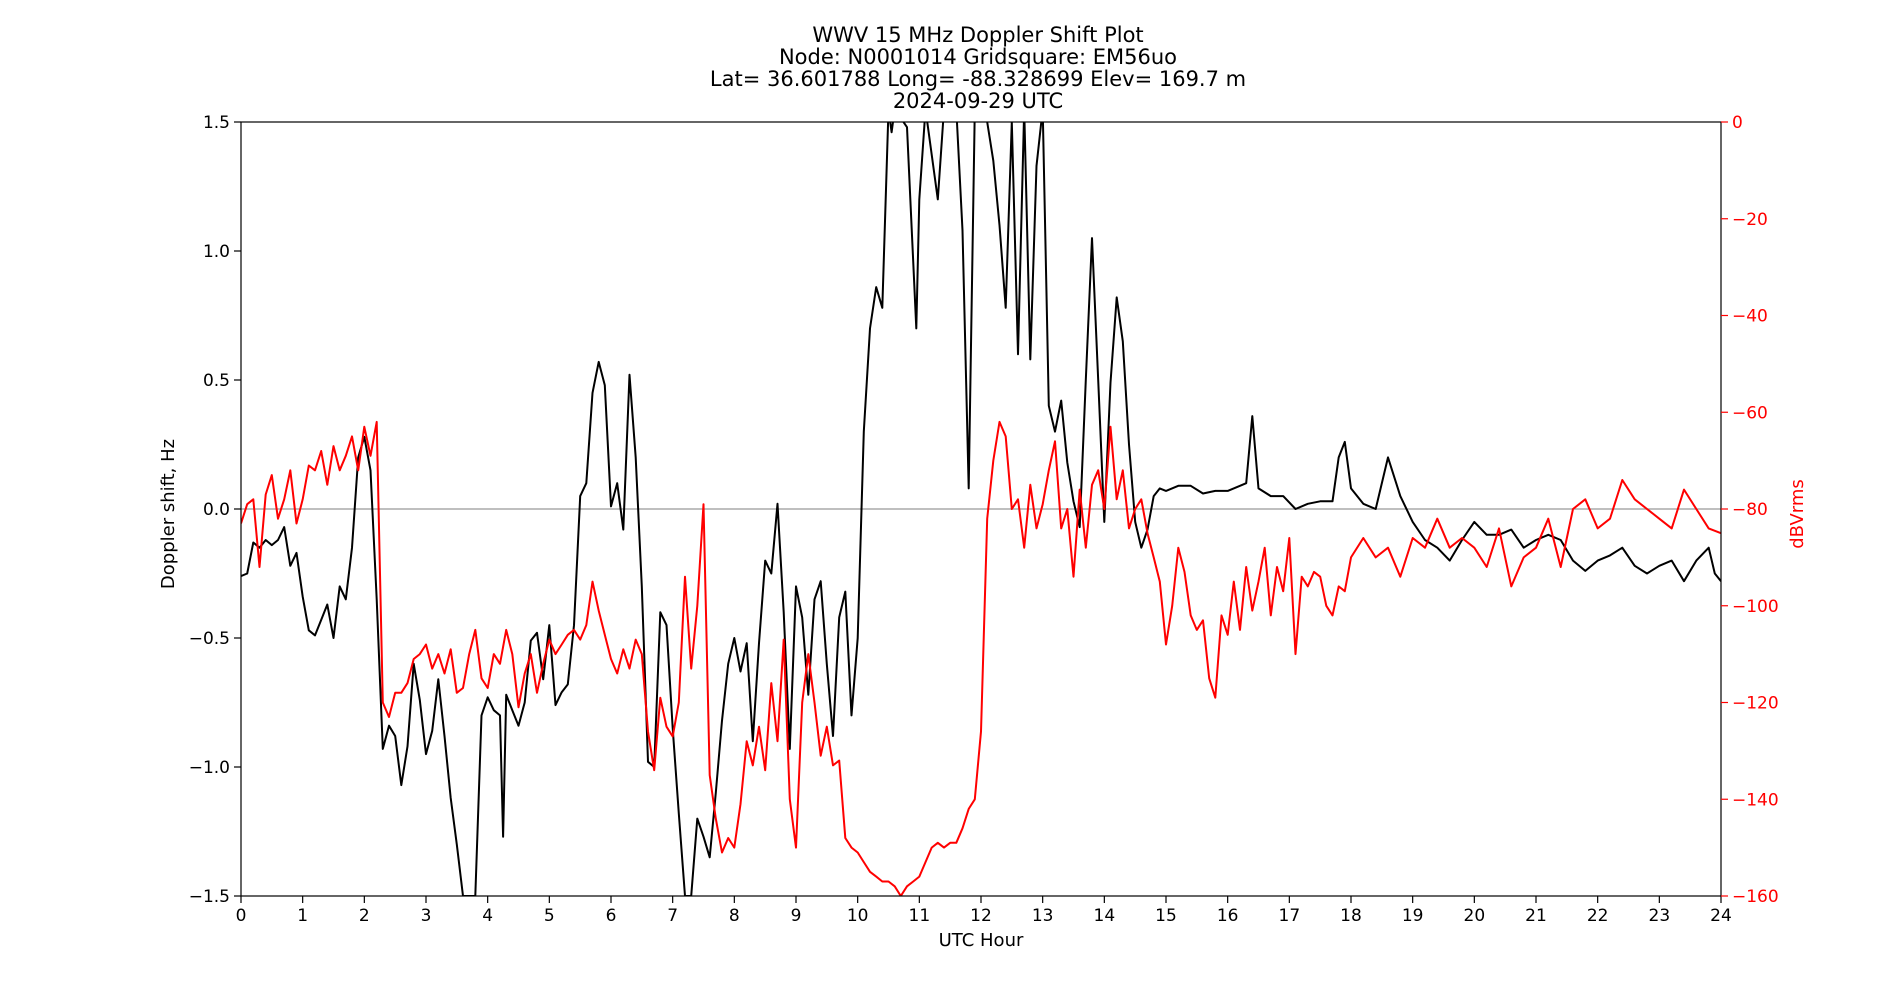  I want to click on y2-tick-label: −20, so click(1750, 220).